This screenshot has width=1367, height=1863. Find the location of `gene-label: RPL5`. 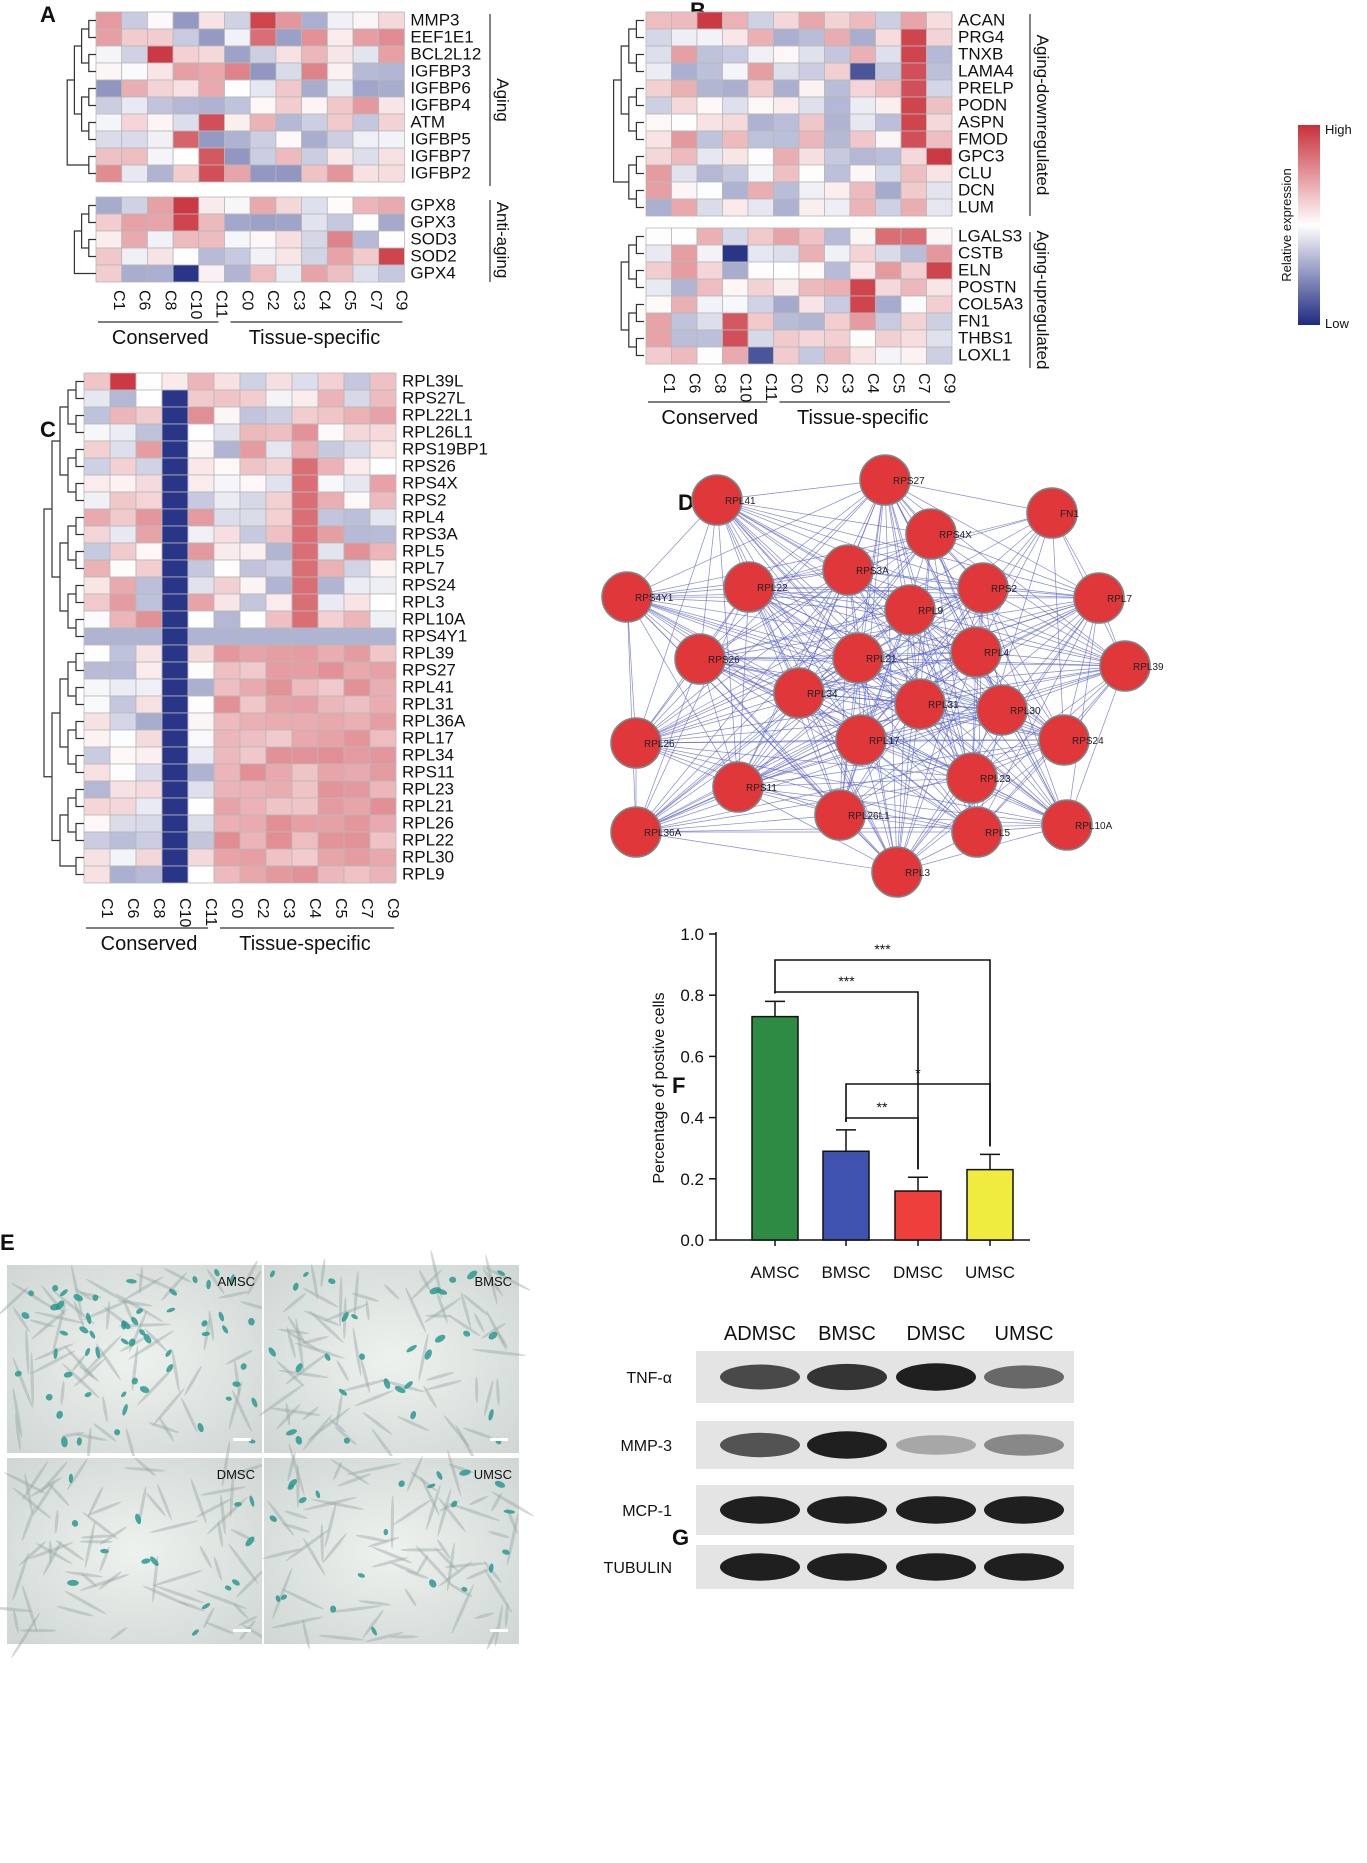

gene-label: RPL5 is located at coordinates (423, 550).